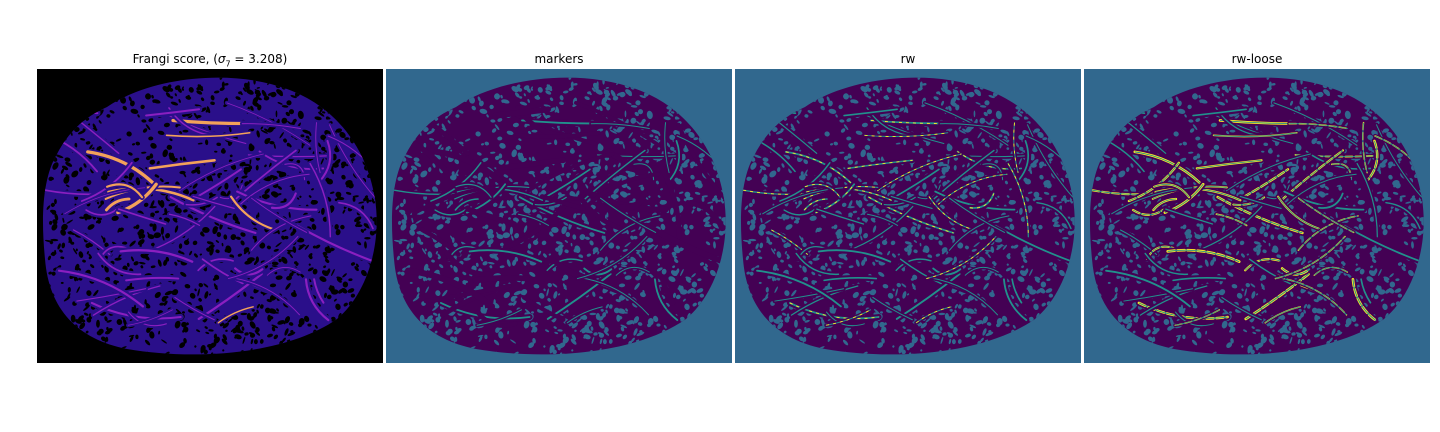 This screenshot has width=1440, height=432. I want to click on tissue-texture, so click(558, 216).